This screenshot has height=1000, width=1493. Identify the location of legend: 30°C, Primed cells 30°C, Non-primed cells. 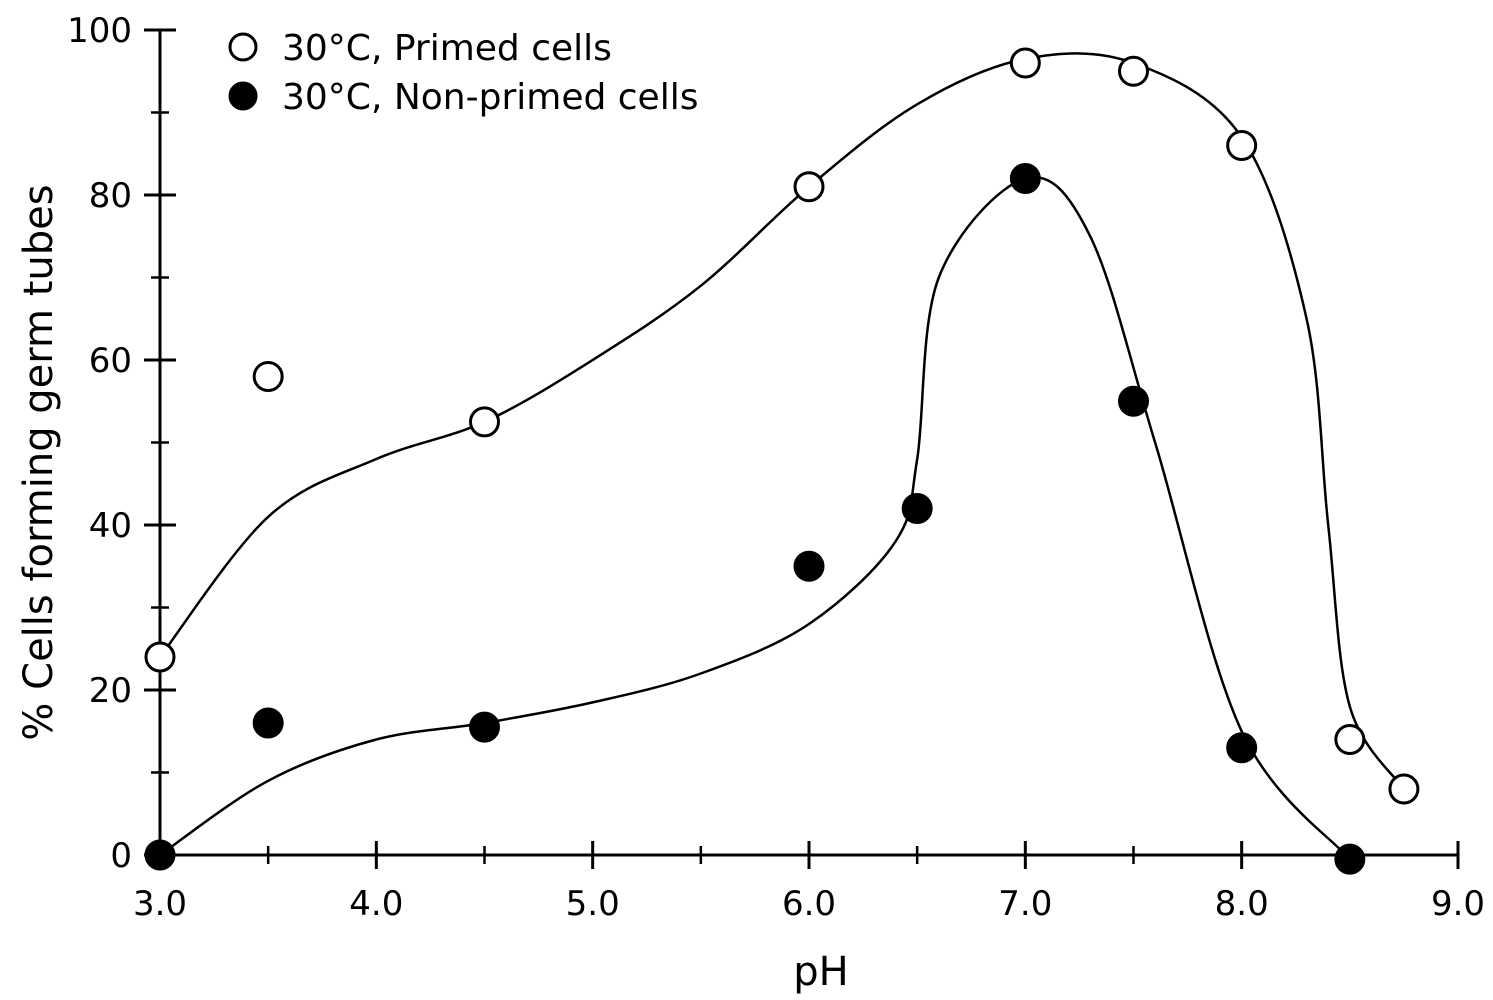
(463, 73).